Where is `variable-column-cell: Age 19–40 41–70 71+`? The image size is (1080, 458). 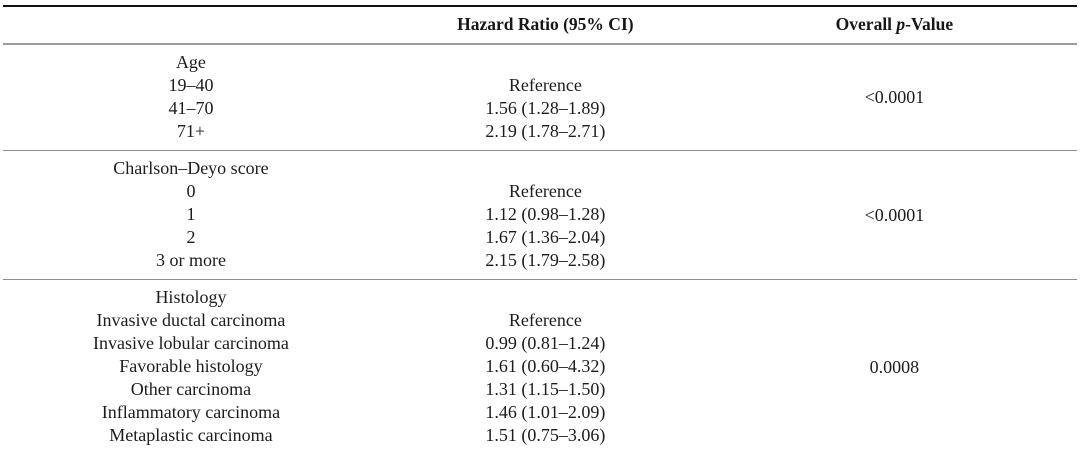 variable-column-cell: Age 19–40 41–70 71+ is located at coordinates (191, 97).